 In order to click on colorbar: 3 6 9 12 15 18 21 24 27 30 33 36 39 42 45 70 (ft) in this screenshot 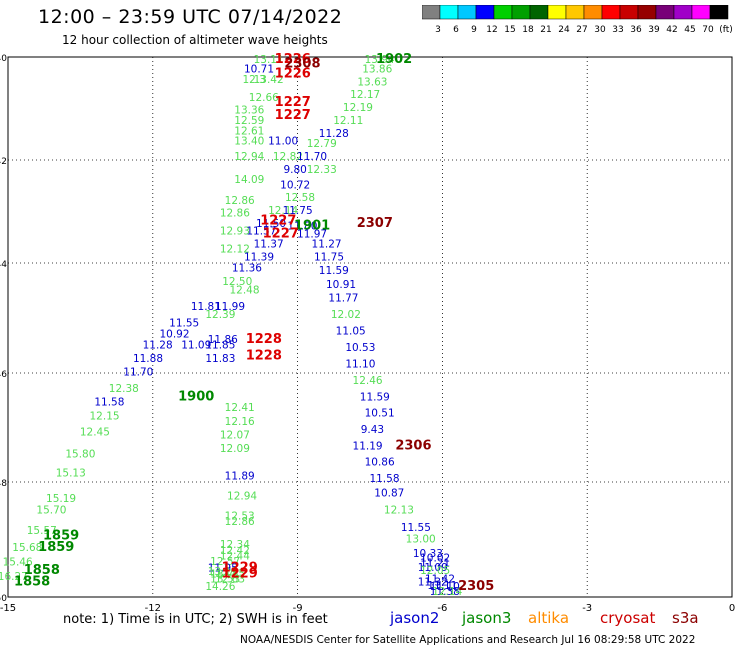, I will do `click(577, 20)`.